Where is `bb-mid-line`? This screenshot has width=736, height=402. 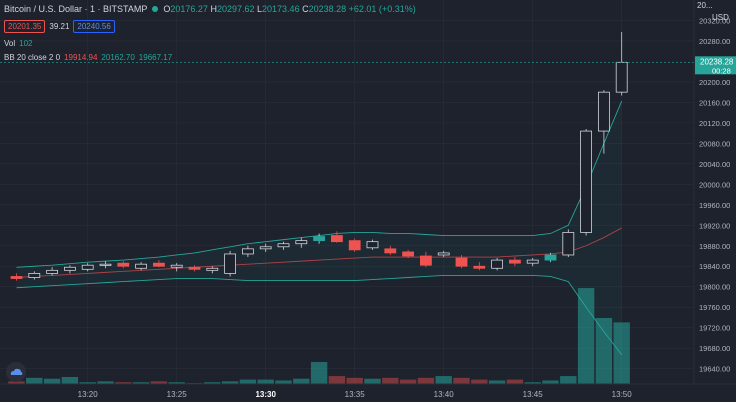 bb-mid-line is located at coordinates (319, 252).